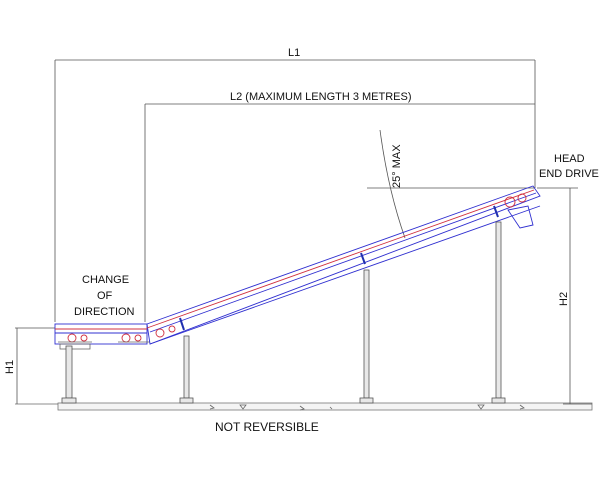 This screenshot has width=600, height=480. What do you see at coordinates (105, 280) in the screenshot?
I see `change-of-direction-line1: CHANGE` at bounding box center [105, 280].